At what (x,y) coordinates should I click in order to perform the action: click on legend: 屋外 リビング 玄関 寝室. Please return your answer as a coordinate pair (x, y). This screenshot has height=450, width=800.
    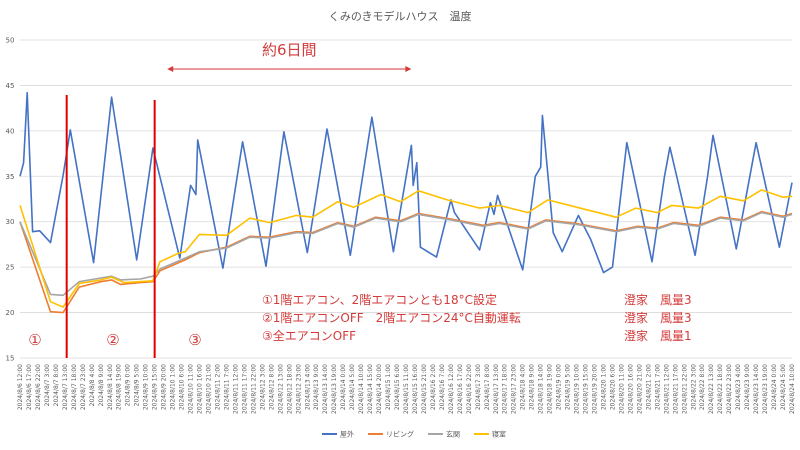
    Looking at the image, I should click on (414, 434).